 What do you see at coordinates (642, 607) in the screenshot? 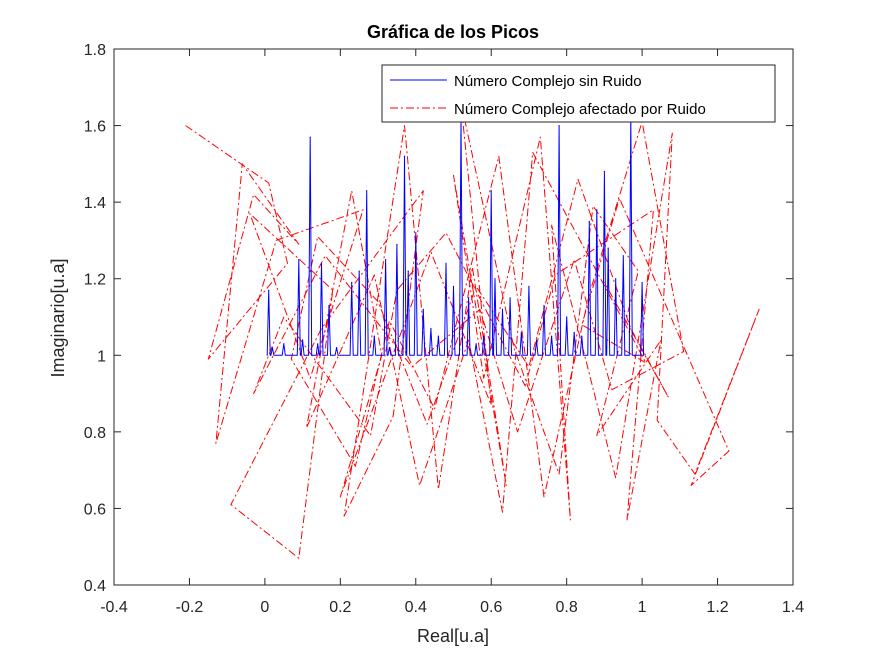
I see `x-tick-label: 1` at bounding box center [642, 607].